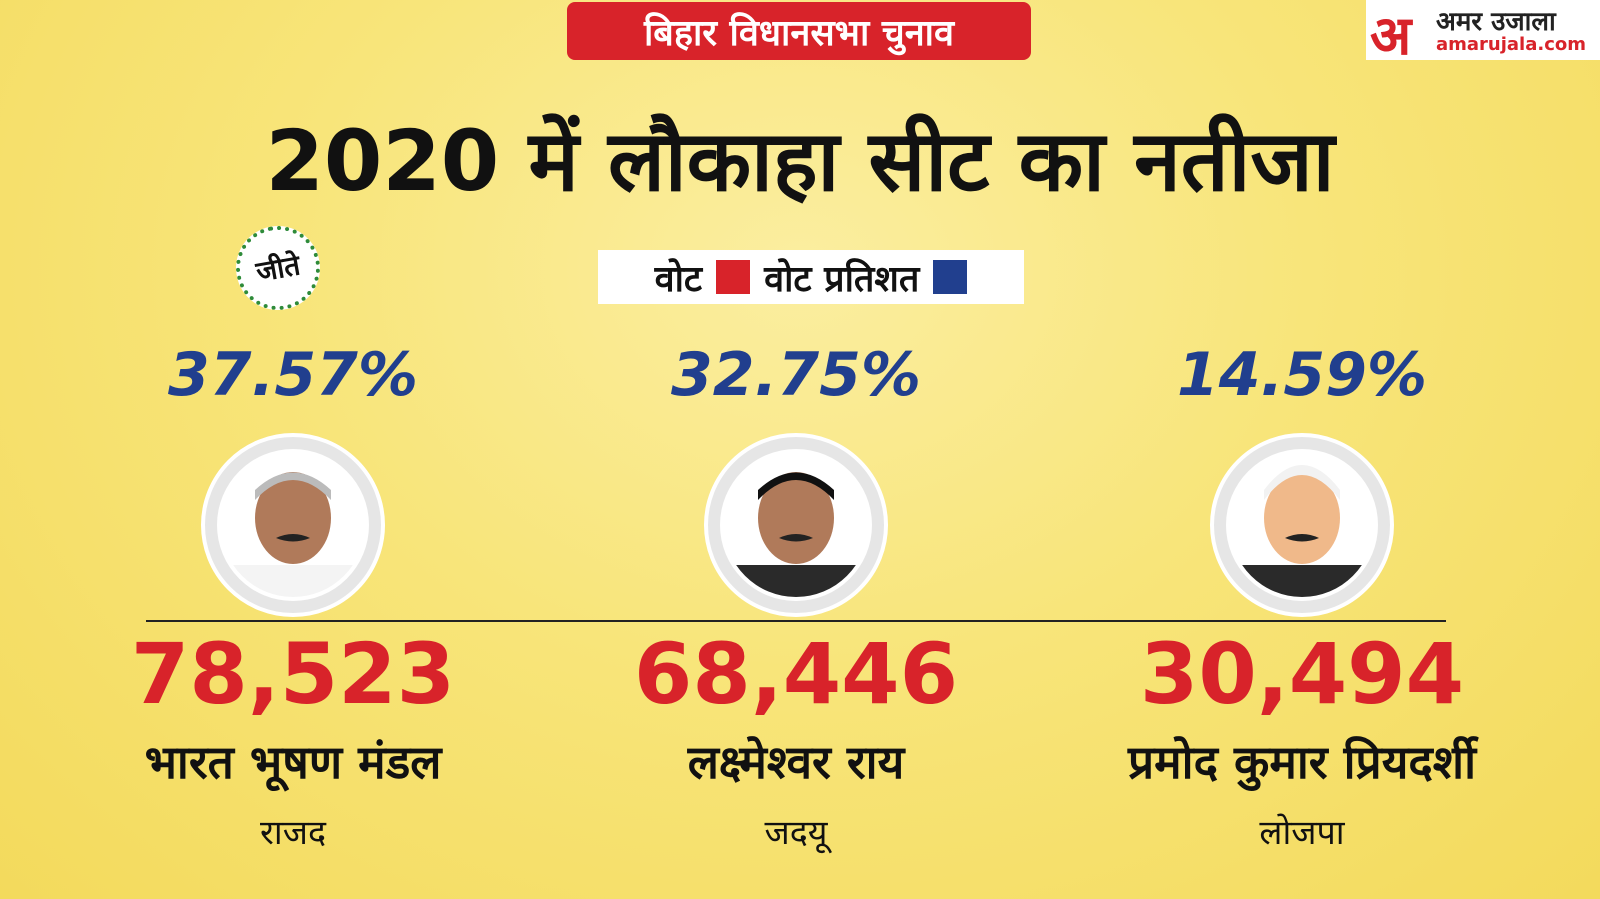 Image resolution: width=1600 pixels, height=899 pixels. Describe the element at coordinates (796, 674) in the screenshot. I see `vote-count: 68,446` at that location.